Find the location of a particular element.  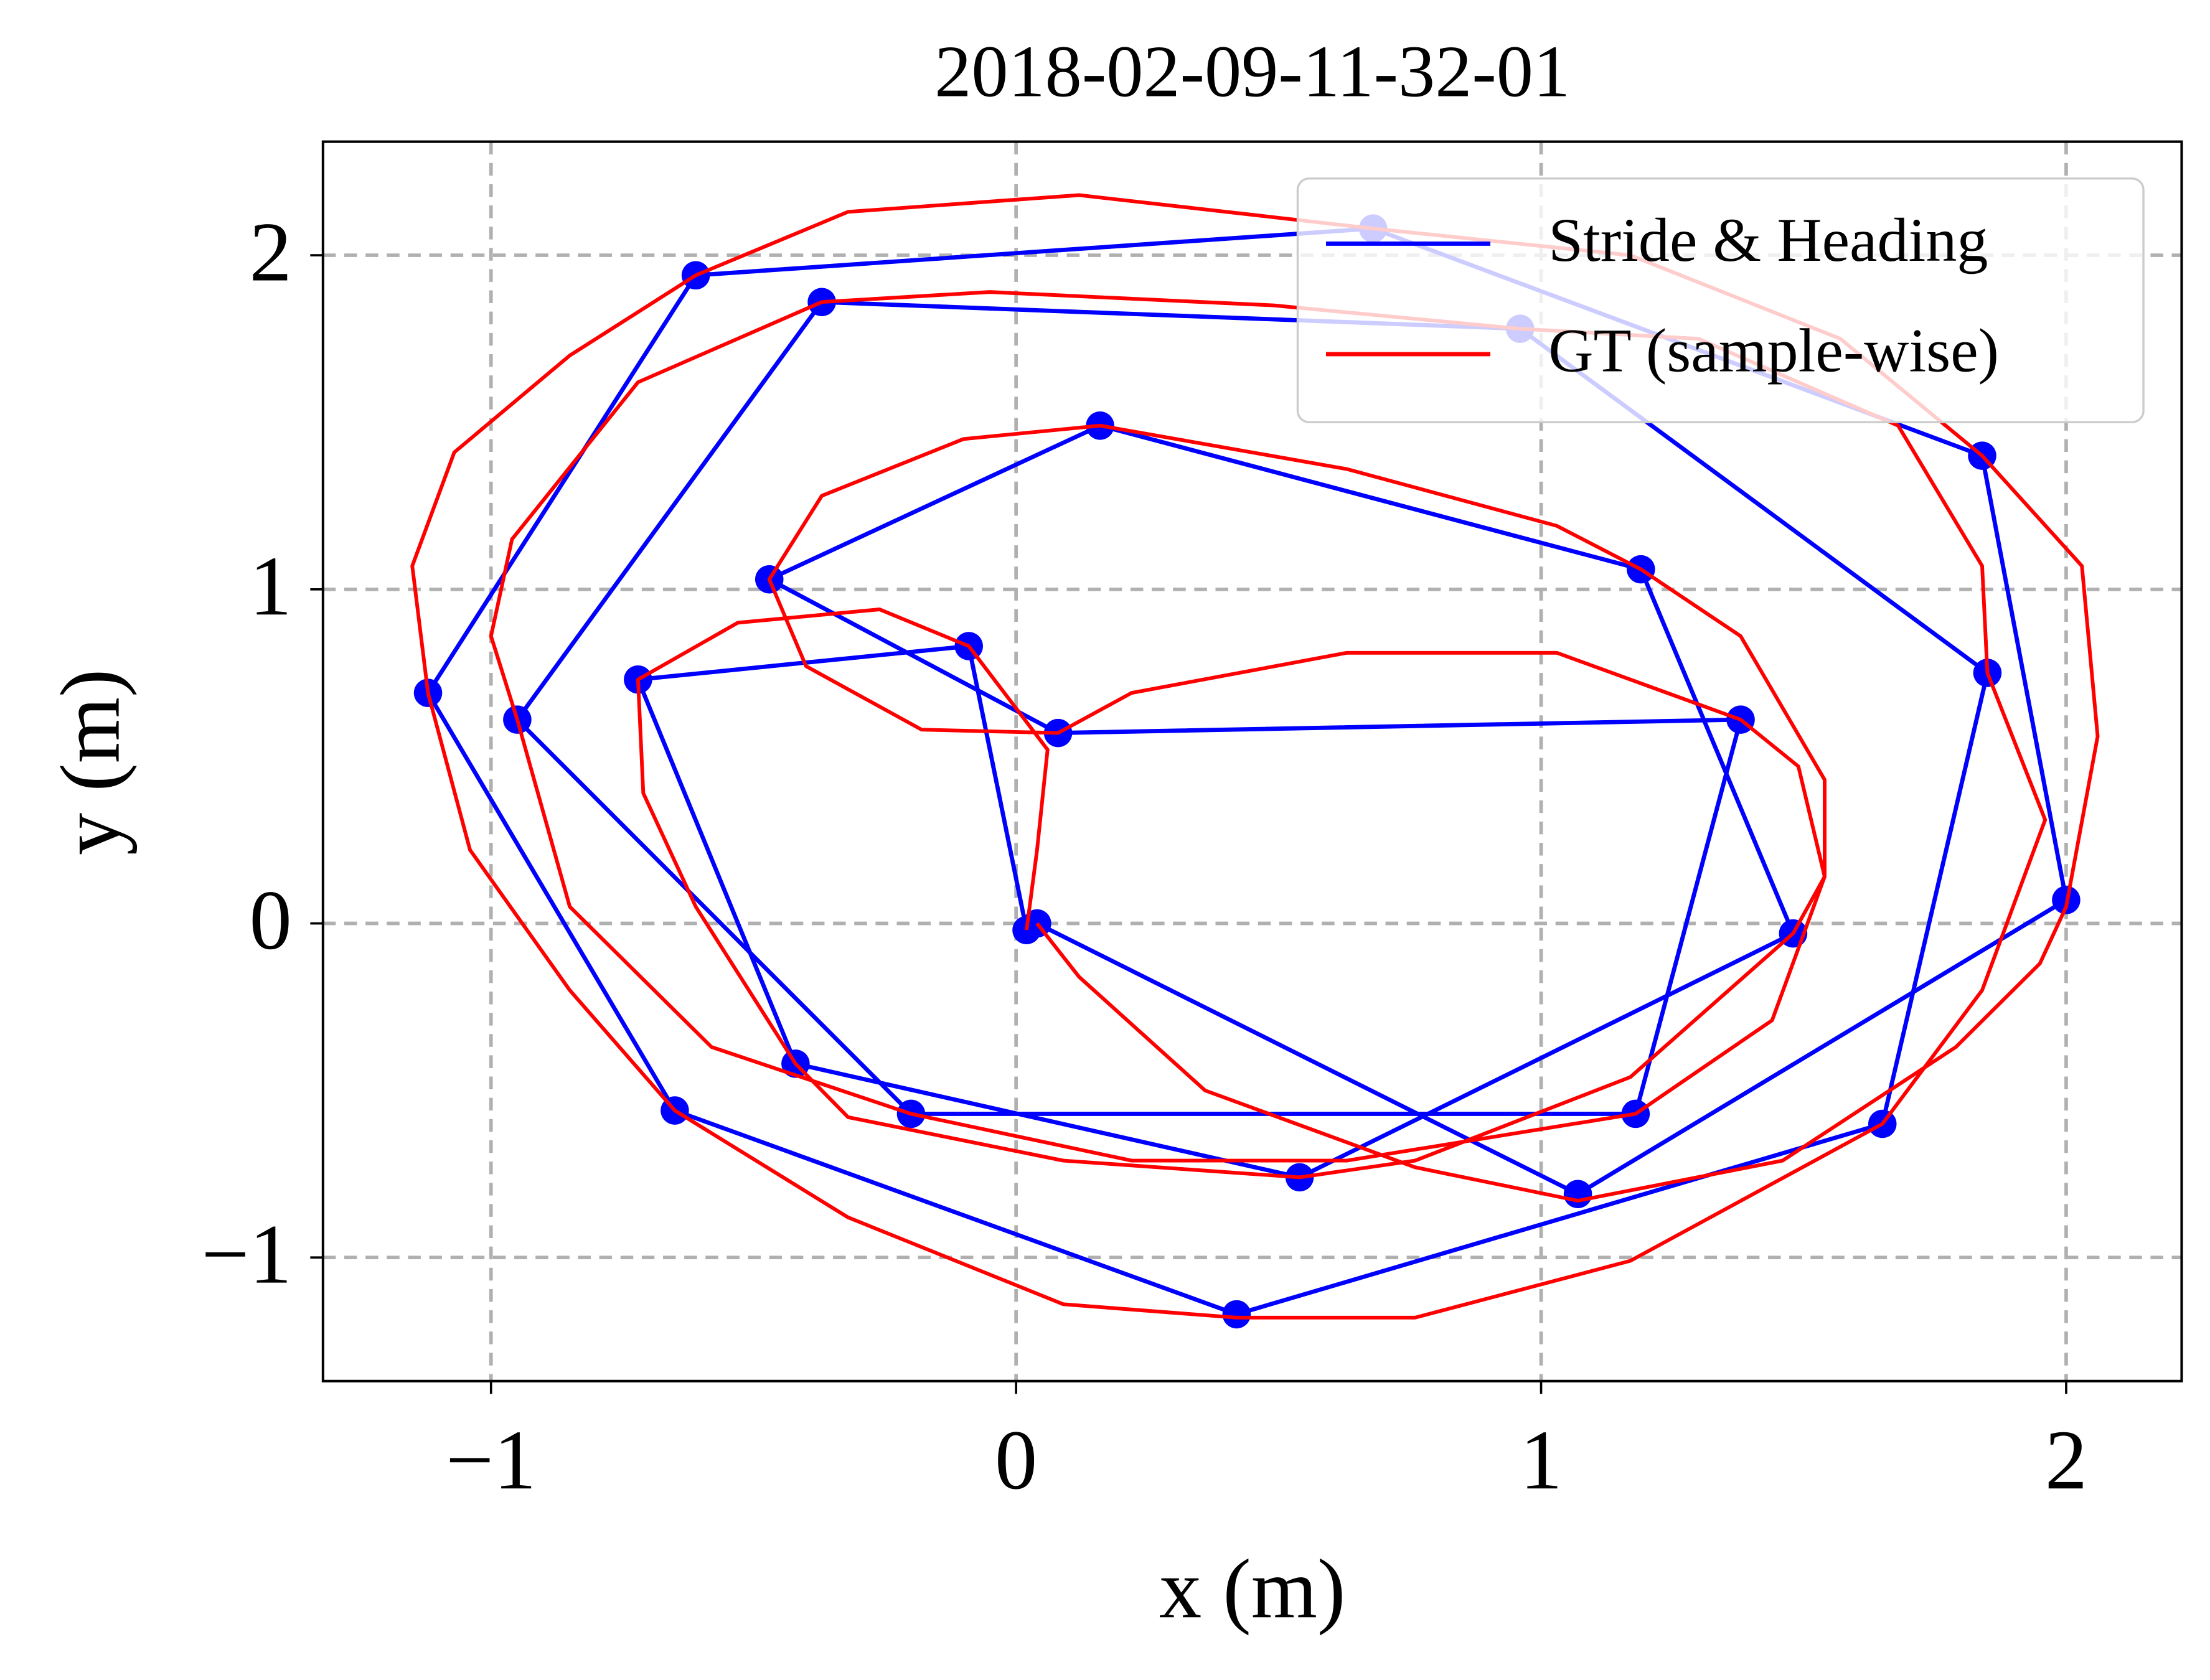

y-tick-label: −1 is located at coordinates (247, 1255).